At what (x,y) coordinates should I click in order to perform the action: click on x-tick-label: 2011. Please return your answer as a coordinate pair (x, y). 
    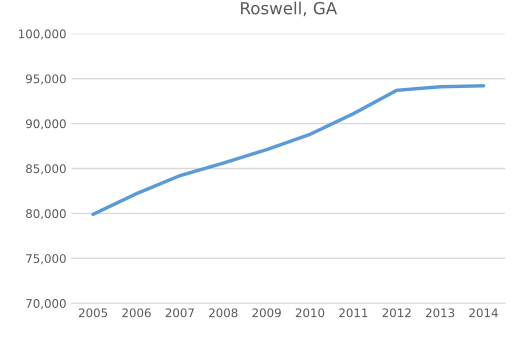
    Looking at the image, I should click on (353, 313).